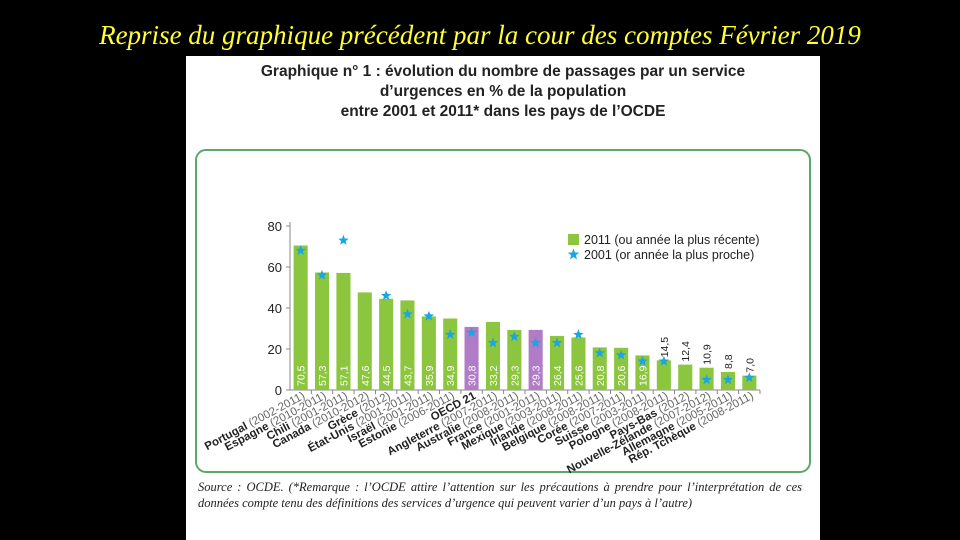 The width and height of the screenshot is (960, 540). What do you see at coordinates (644, 375) in the screenshot?
I see `bar-value-label: 16,9` at bounding box center [644, 375].